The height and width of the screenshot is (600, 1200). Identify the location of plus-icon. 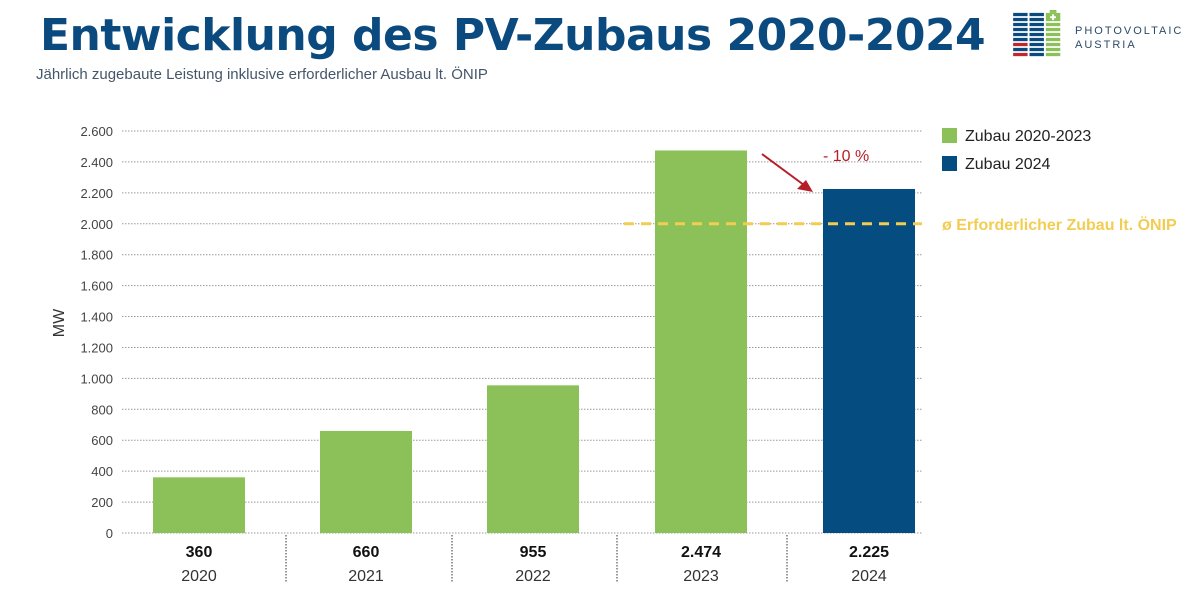
(1053, 17).